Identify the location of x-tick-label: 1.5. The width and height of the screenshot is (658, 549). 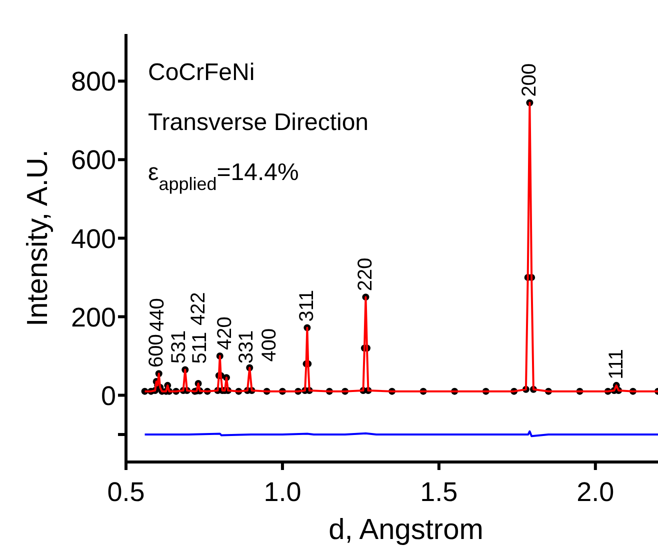
(439, 492).